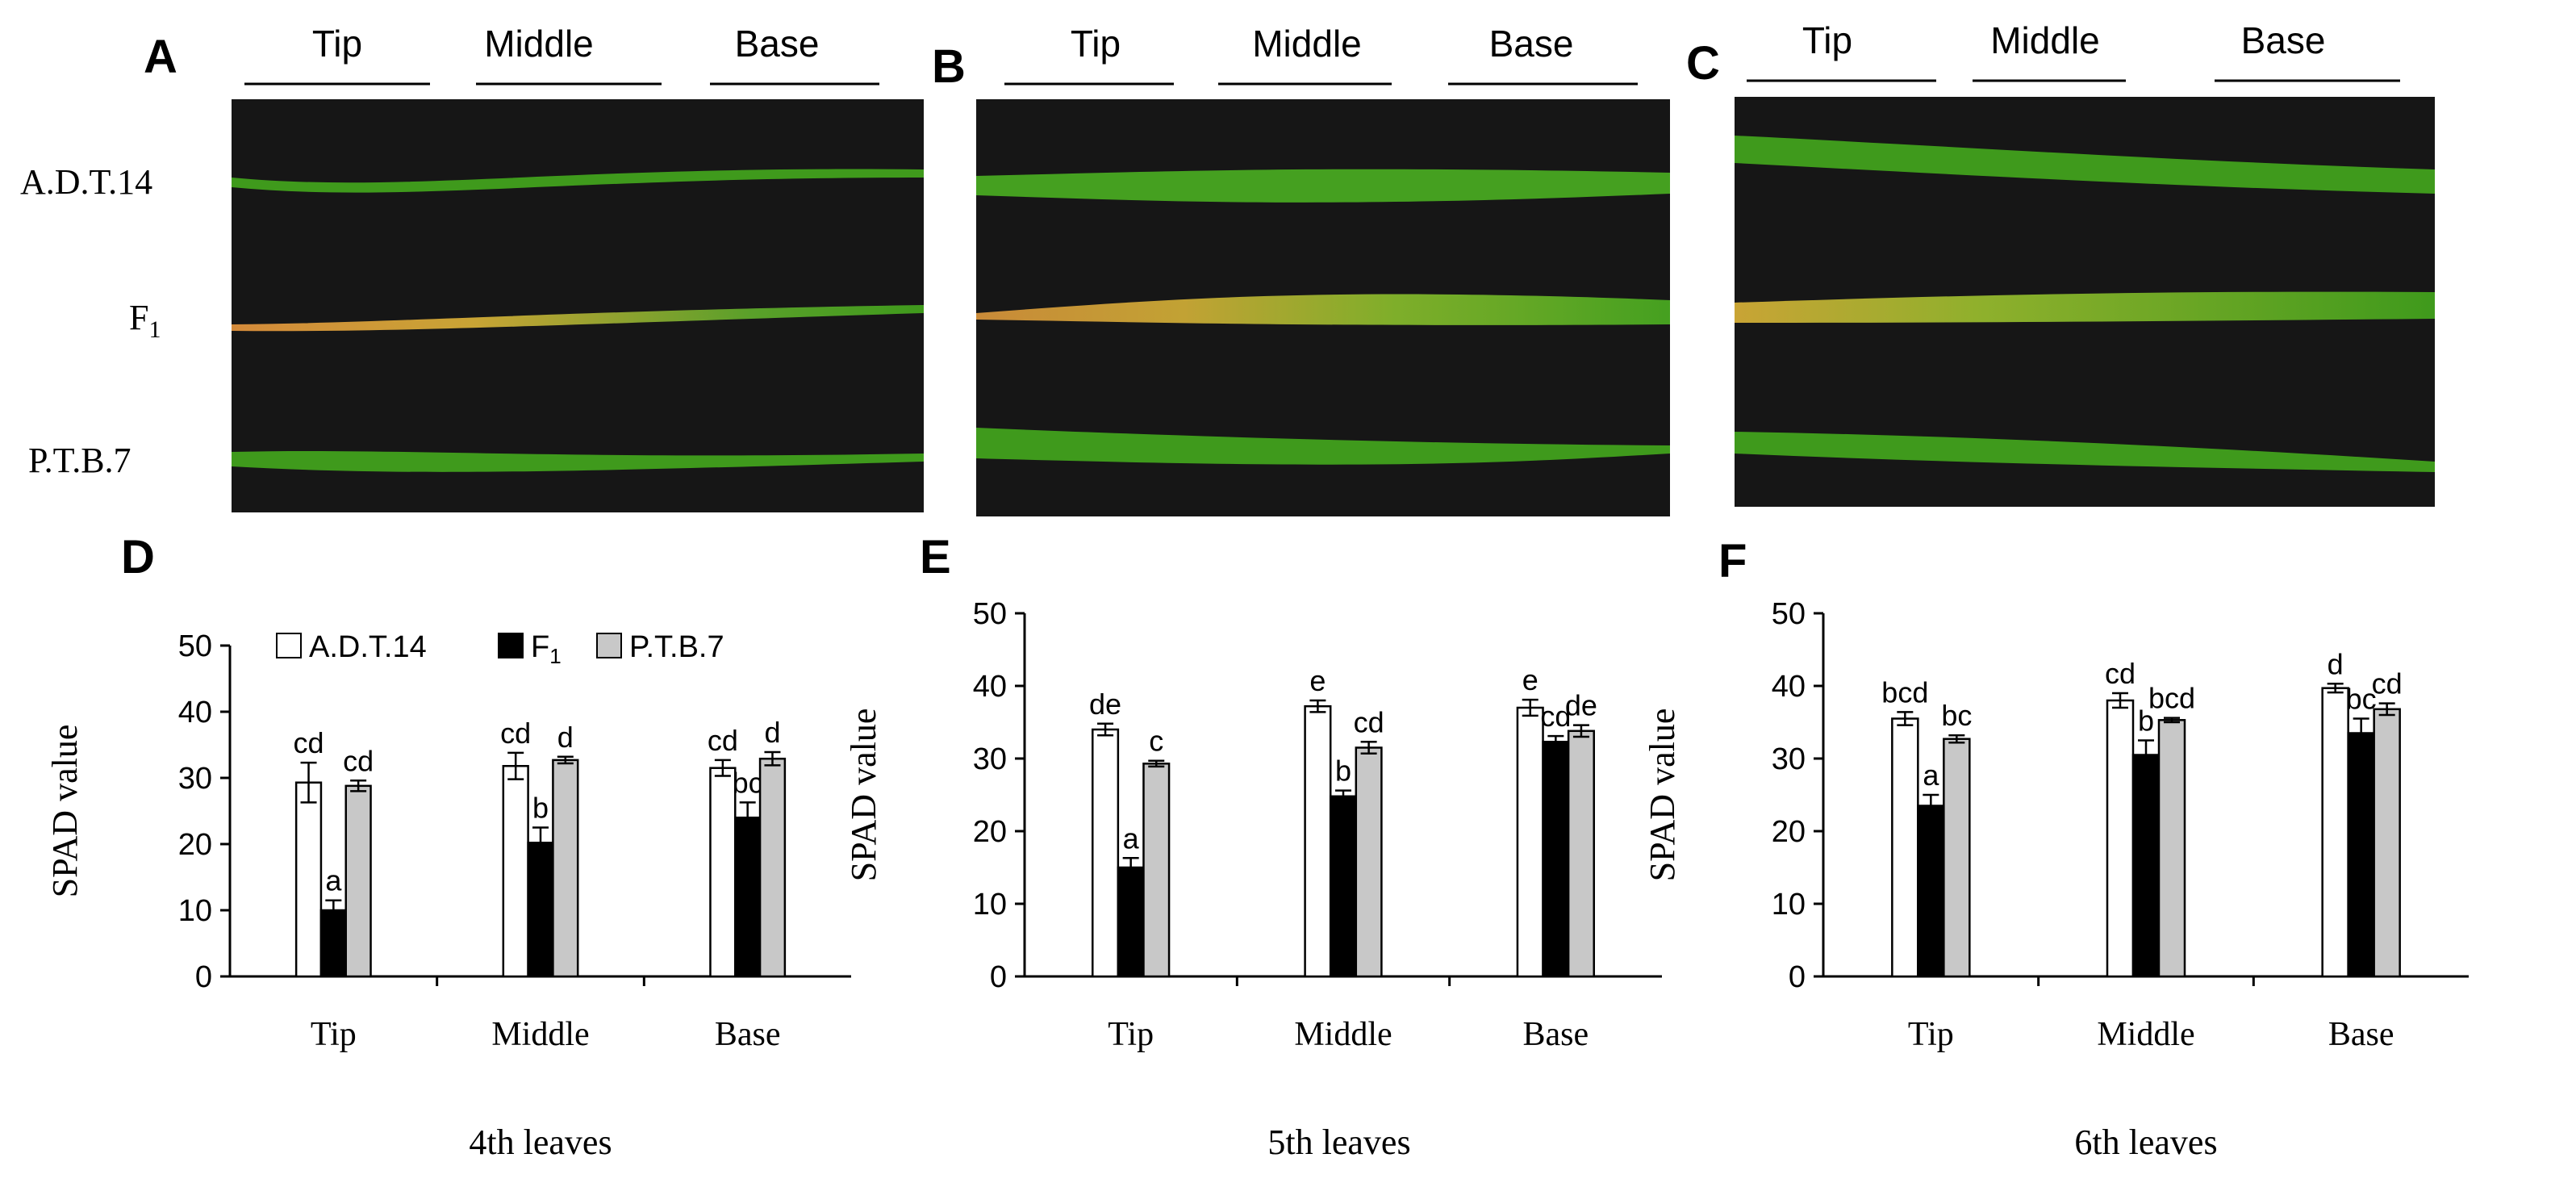  Describe the element at coordinates (195, 712) in the screenshot. I see `y-tick-label: 40` at that location.